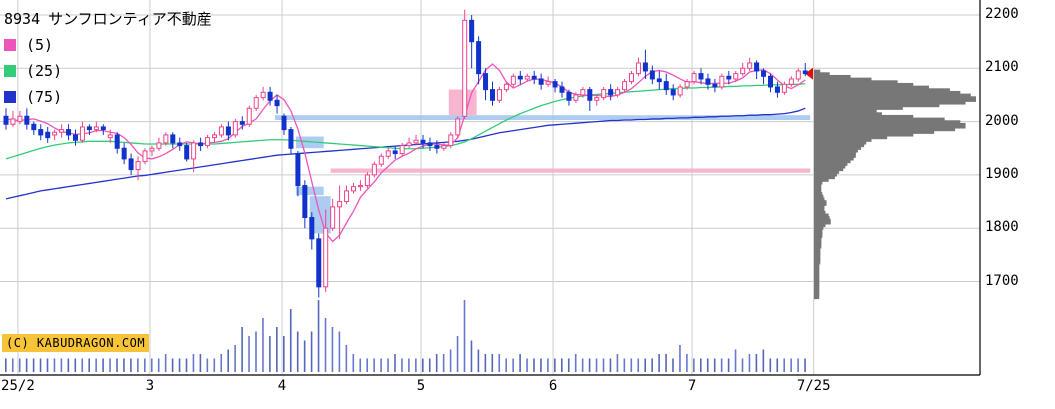  Describe the element at coordinates (22, 19) in the screenshot. I see `stock-code: 8934` at that location.